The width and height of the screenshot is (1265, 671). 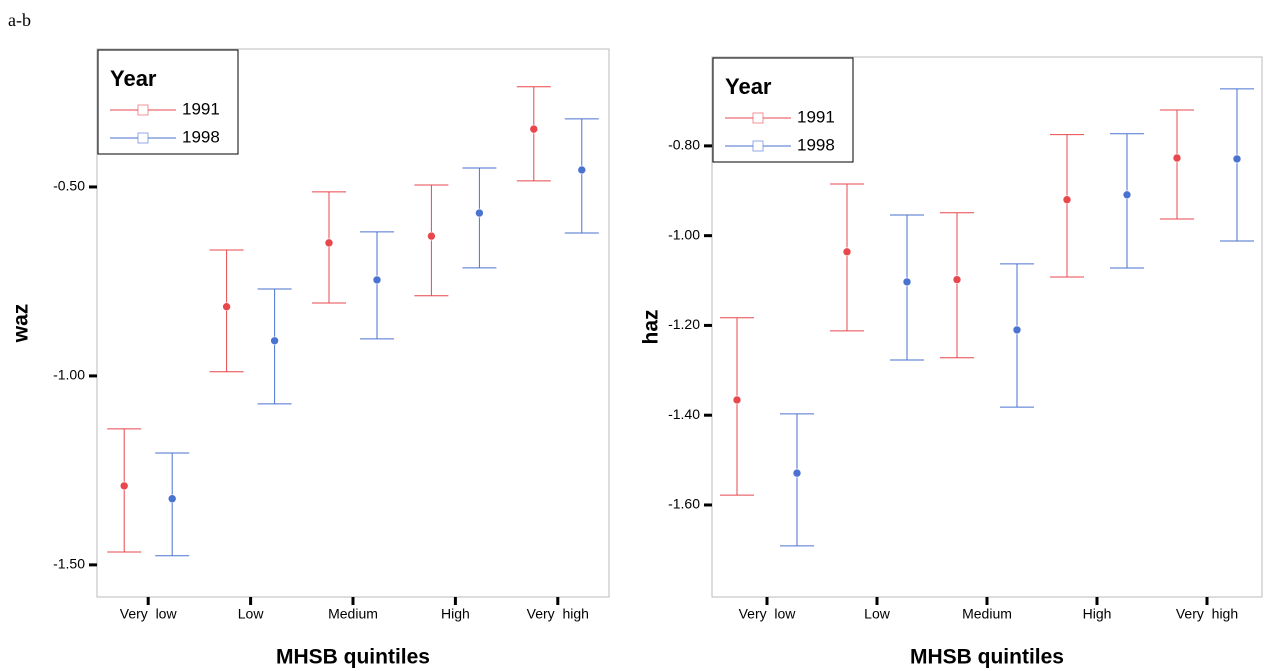 What do you see at coordinates (651, 326) in the screenshot?
I see `y-axis-title: haz` at bounding box center [651, 326].